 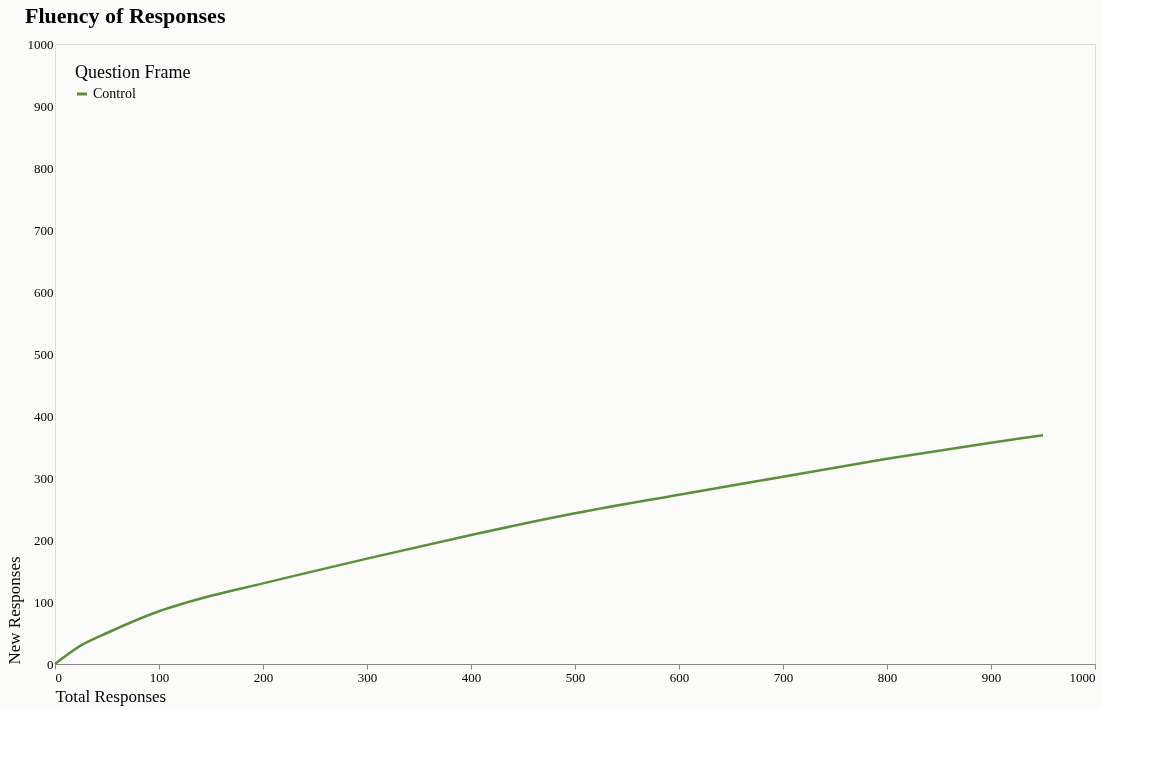 I want to click on x-tick-label: 100, so click(x=159, y=677).